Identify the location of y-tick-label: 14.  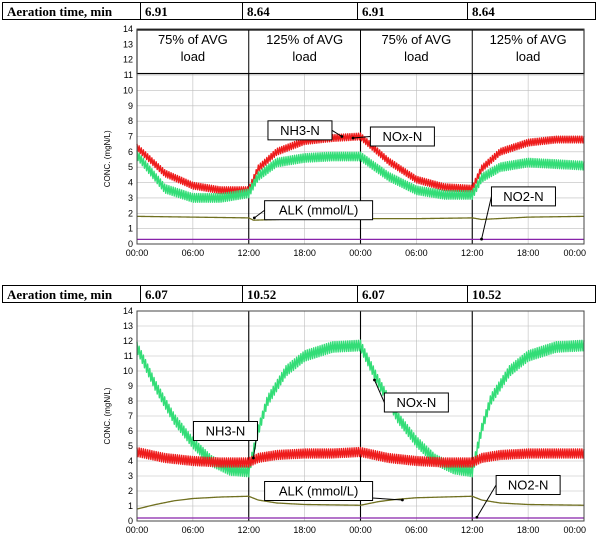
(128, 311).